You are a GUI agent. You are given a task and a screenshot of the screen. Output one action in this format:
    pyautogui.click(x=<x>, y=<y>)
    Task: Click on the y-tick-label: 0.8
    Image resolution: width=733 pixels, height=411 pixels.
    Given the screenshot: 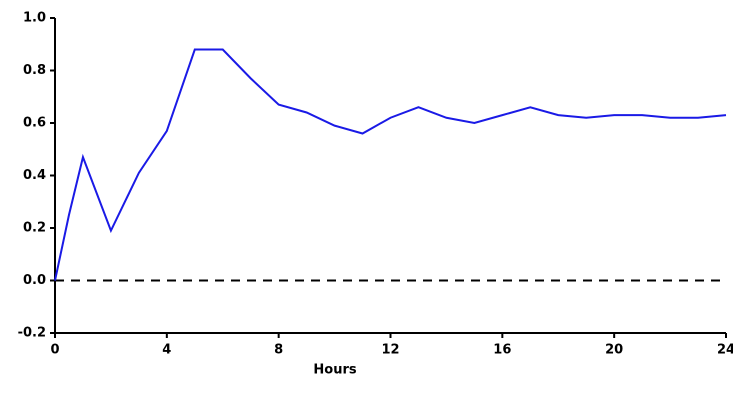 What is the action you would take?
    pyautogui.click(x=34, y=70)
    